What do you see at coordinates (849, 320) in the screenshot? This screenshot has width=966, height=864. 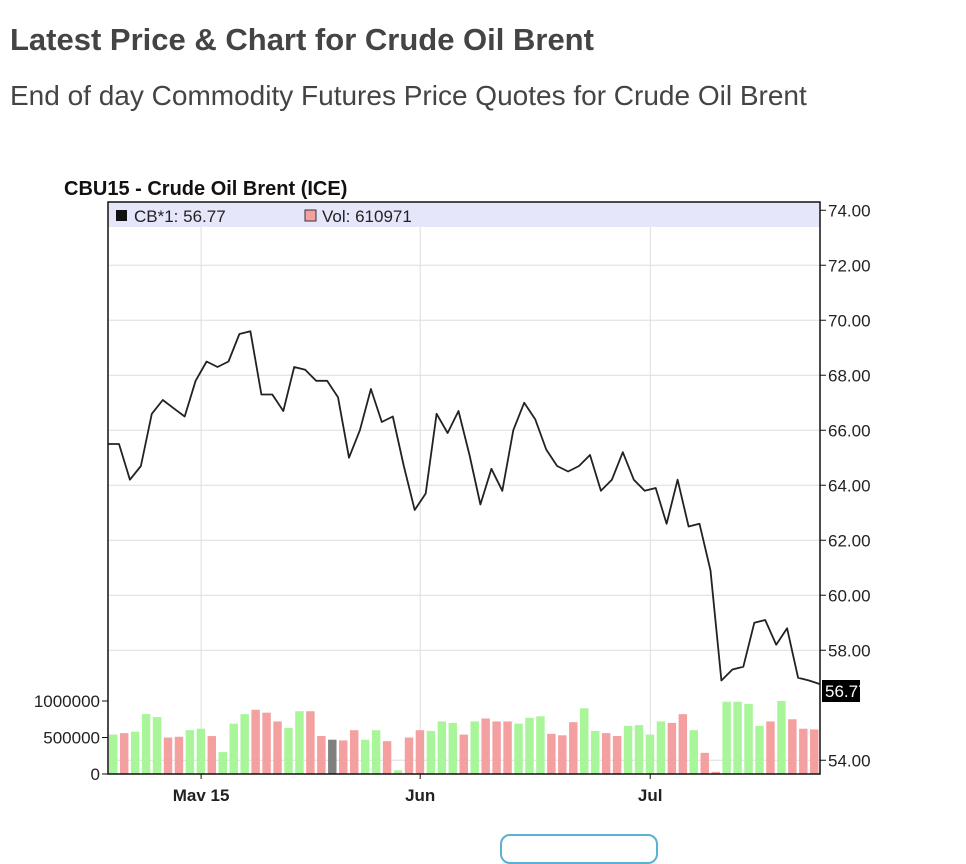 I see `price-tick-label: 70.00` at bounding box center [849, 320].